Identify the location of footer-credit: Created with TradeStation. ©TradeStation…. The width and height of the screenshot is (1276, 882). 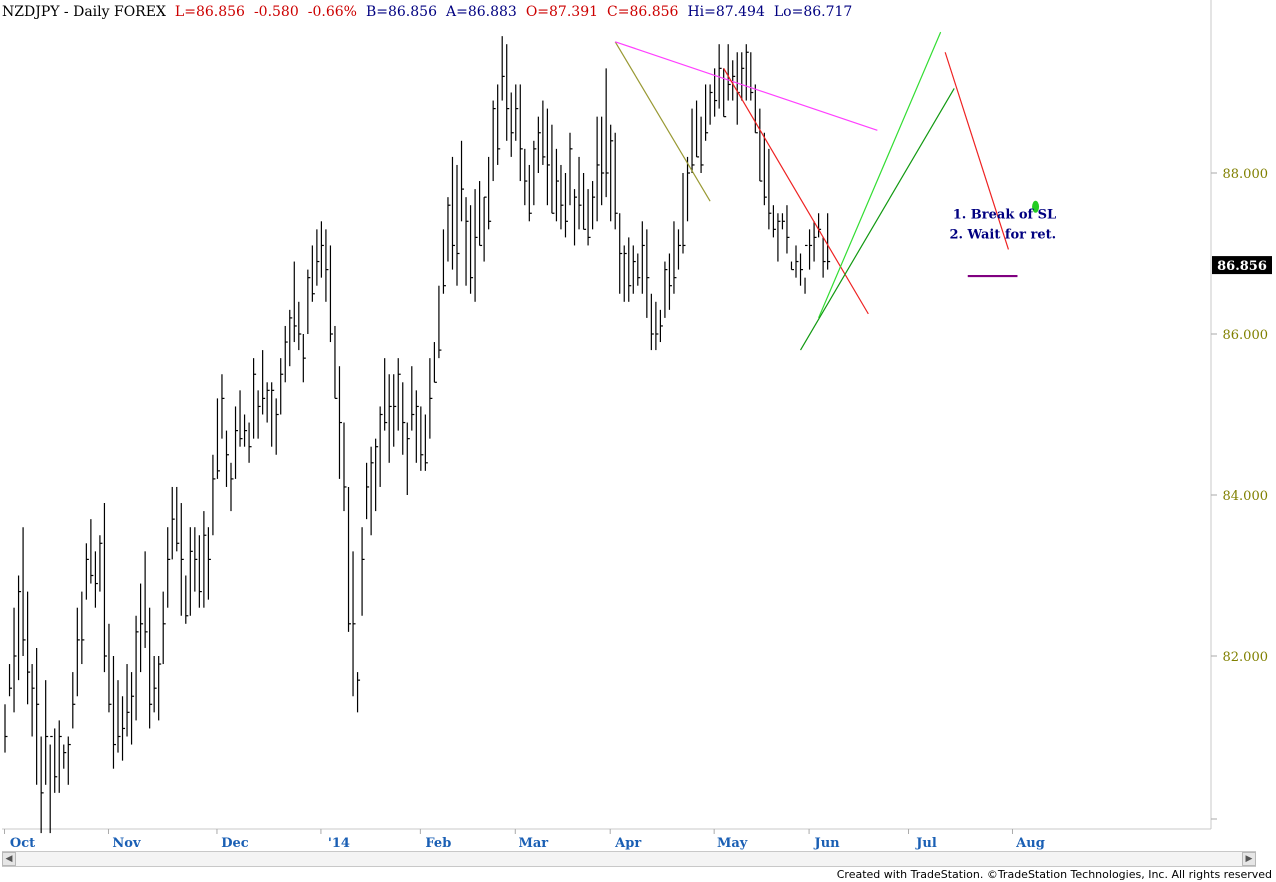
(1054, 874).